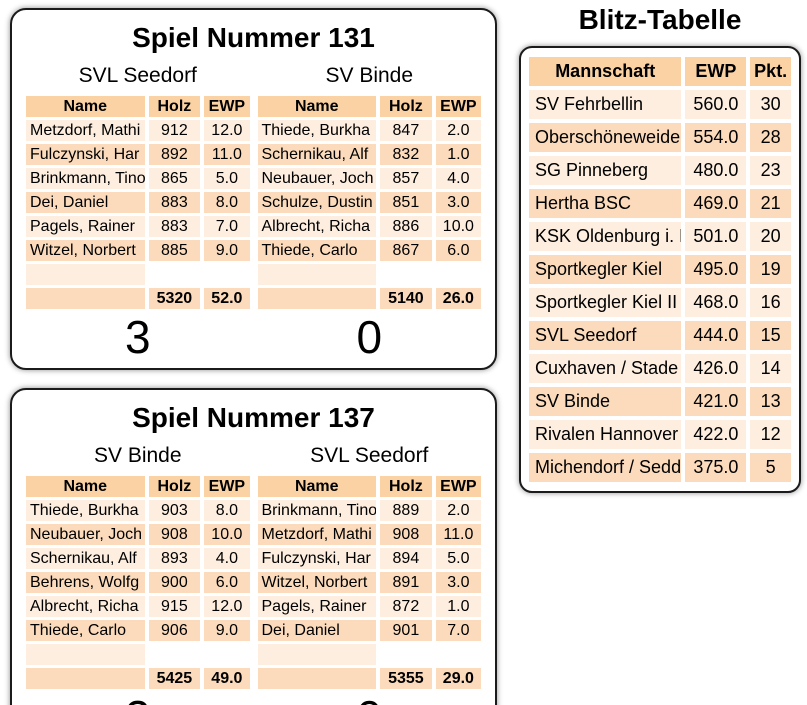 The width and height of the screenshot is (807, 705). Describe the element at coordinates (85, 226) in the screenshot. I see `player-name-cell: Pagels, Rainer` at that location.